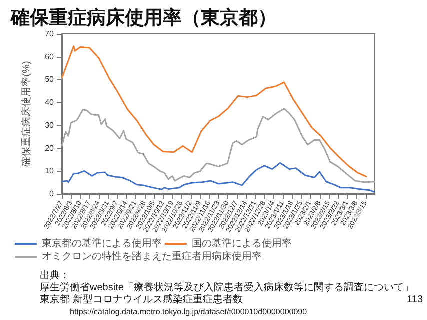  What do you see at coordinates (152, 256) in the screenshot?
I see `legend-label: オミクロンの特性を踏まえた重症者用病床使用率` at bounding box center [152, 256].